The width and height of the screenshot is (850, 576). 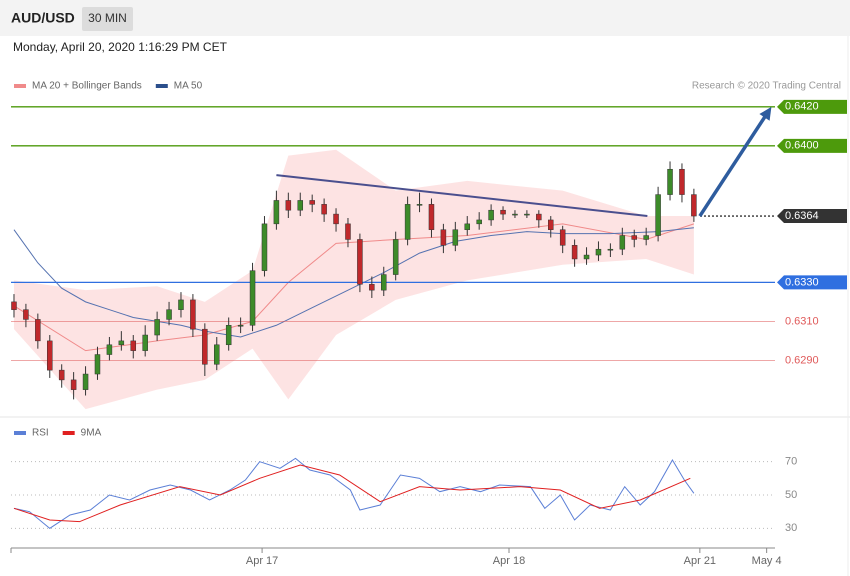 What do you see at coordinates (791, 495) in the screenshot?
I see `y-tick-label: 50` at bounding box center [791, 495].